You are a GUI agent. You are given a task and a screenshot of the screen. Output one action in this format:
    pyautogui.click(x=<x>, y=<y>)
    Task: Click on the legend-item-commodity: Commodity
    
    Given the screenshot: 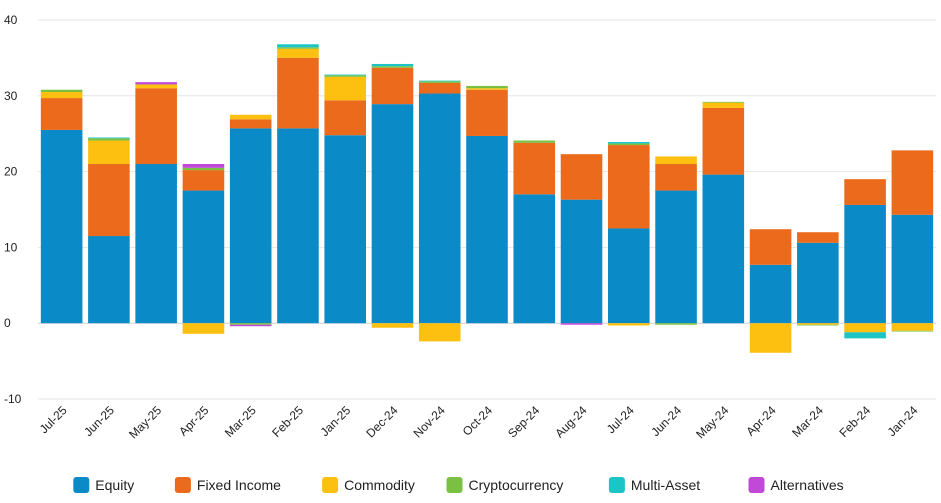 What is the action you would take?
    pyautogui.click(x=368, y=485)
    